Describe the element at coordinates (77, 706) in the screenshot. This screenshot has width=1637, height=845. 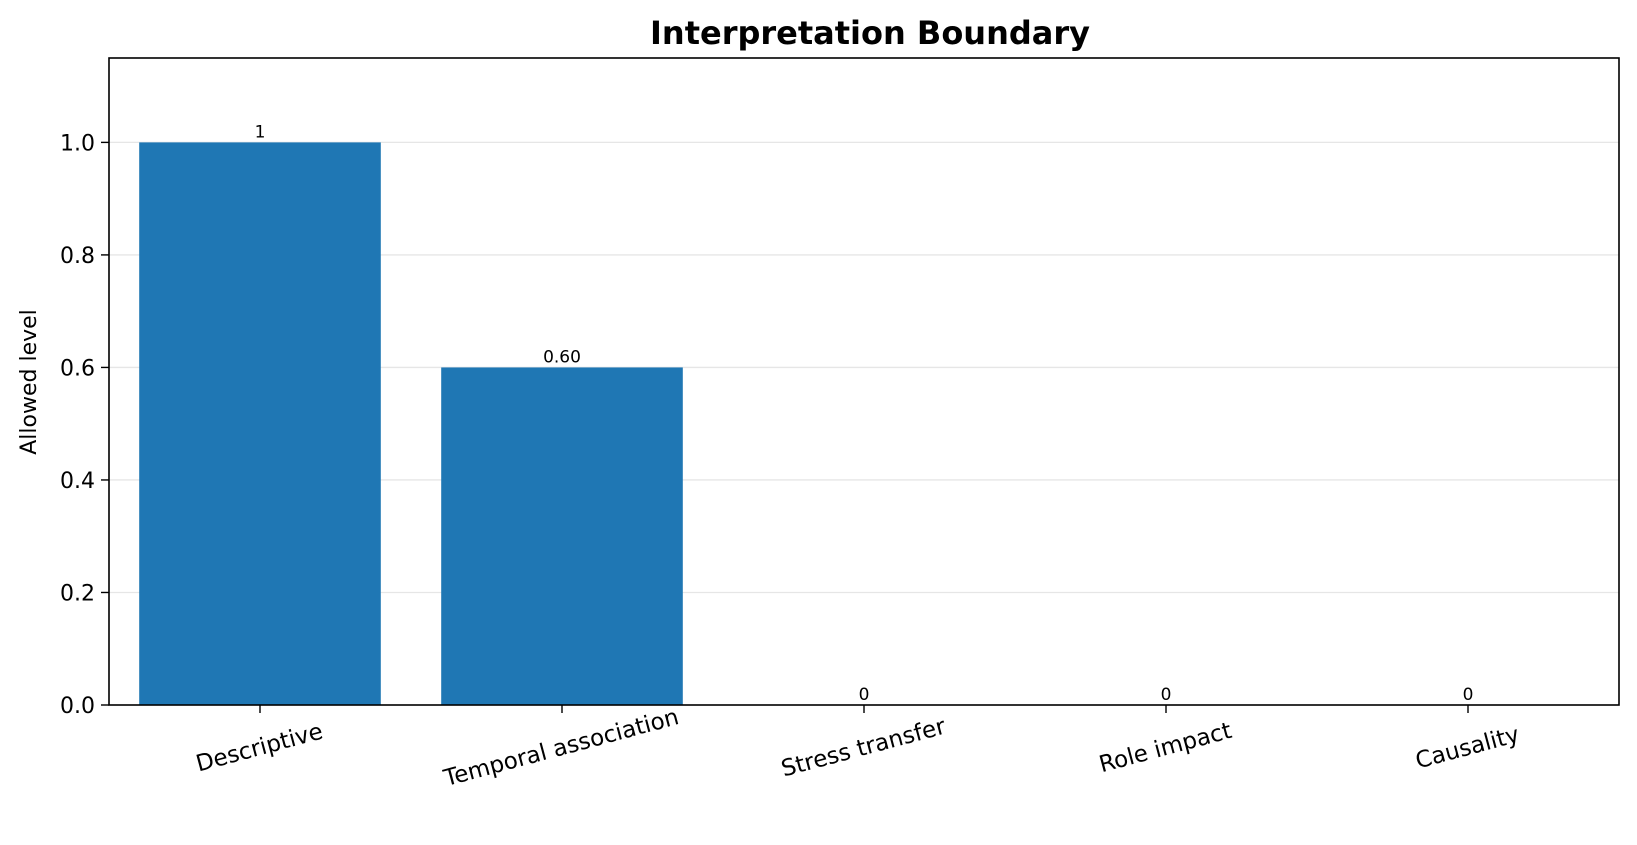
I see `y-tick-label: 0.0` at that location.